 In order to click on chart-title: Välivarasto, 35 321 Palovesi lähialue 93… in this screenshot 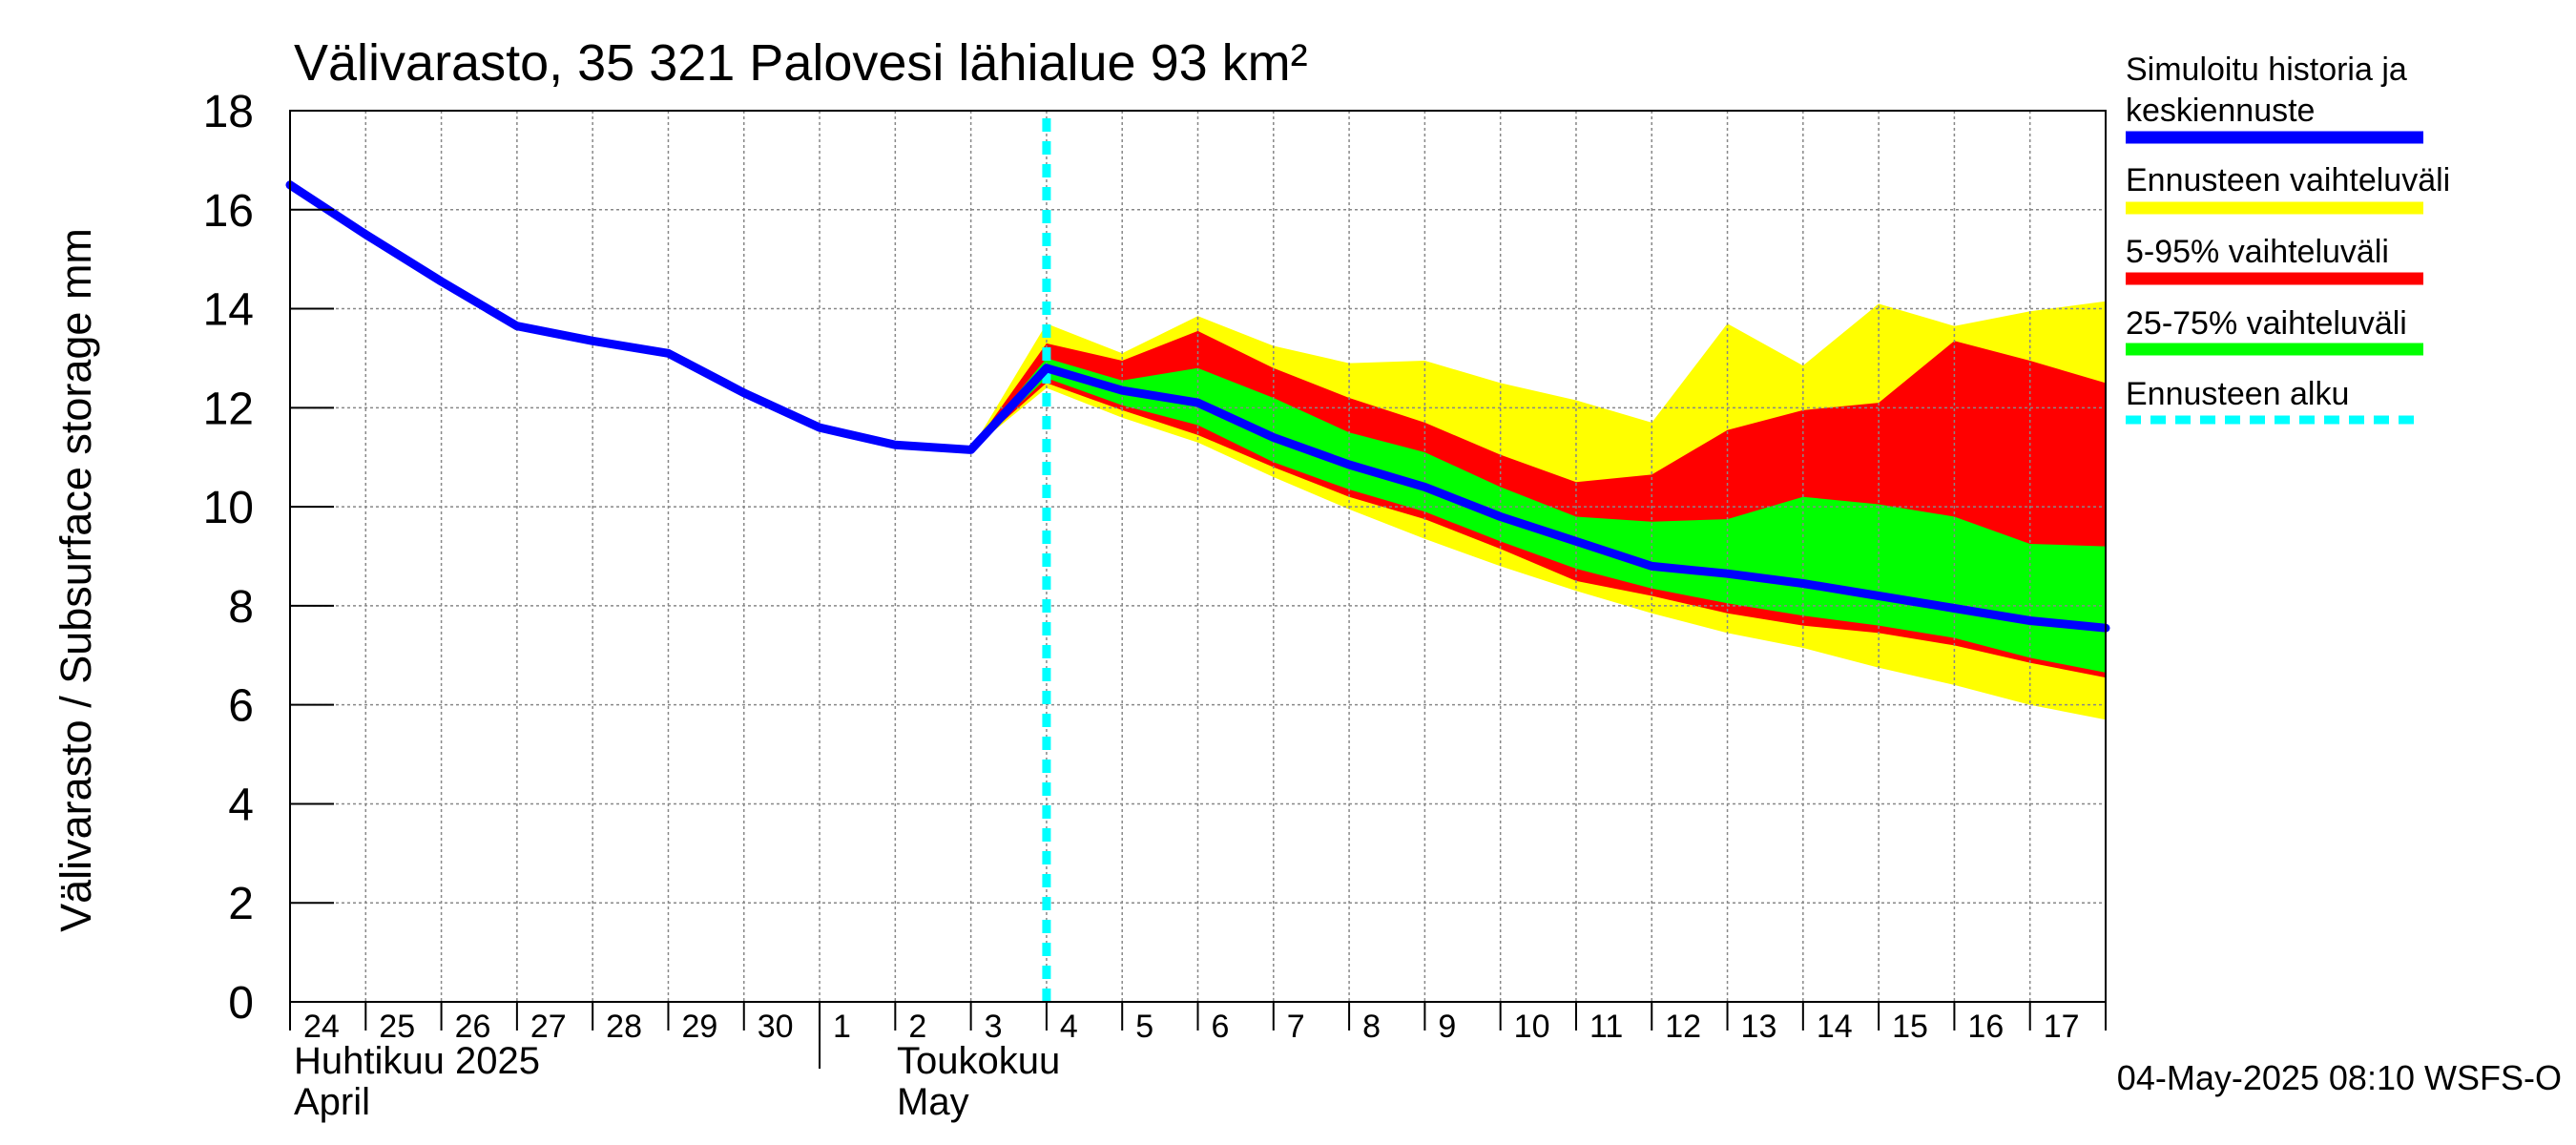, I will do `click(801, 63)`.